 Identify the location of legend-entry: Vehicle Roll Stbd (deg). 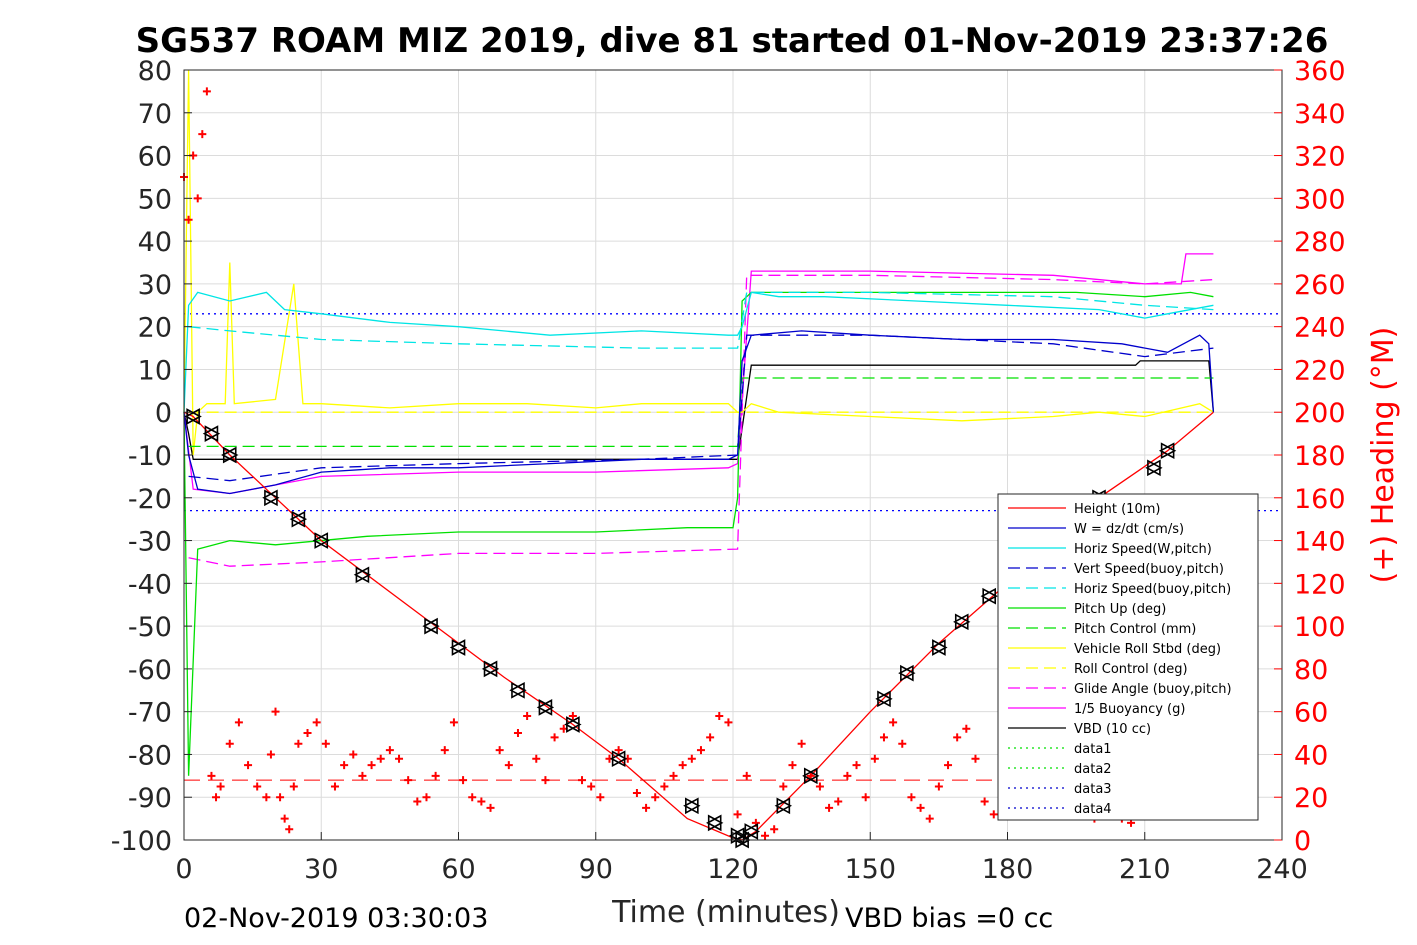
(1147, 649).